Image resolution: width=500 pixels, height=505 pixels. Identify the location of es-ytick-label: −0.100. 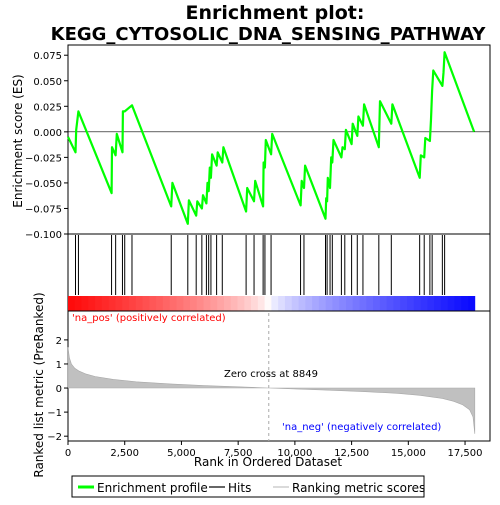
(43, 235).